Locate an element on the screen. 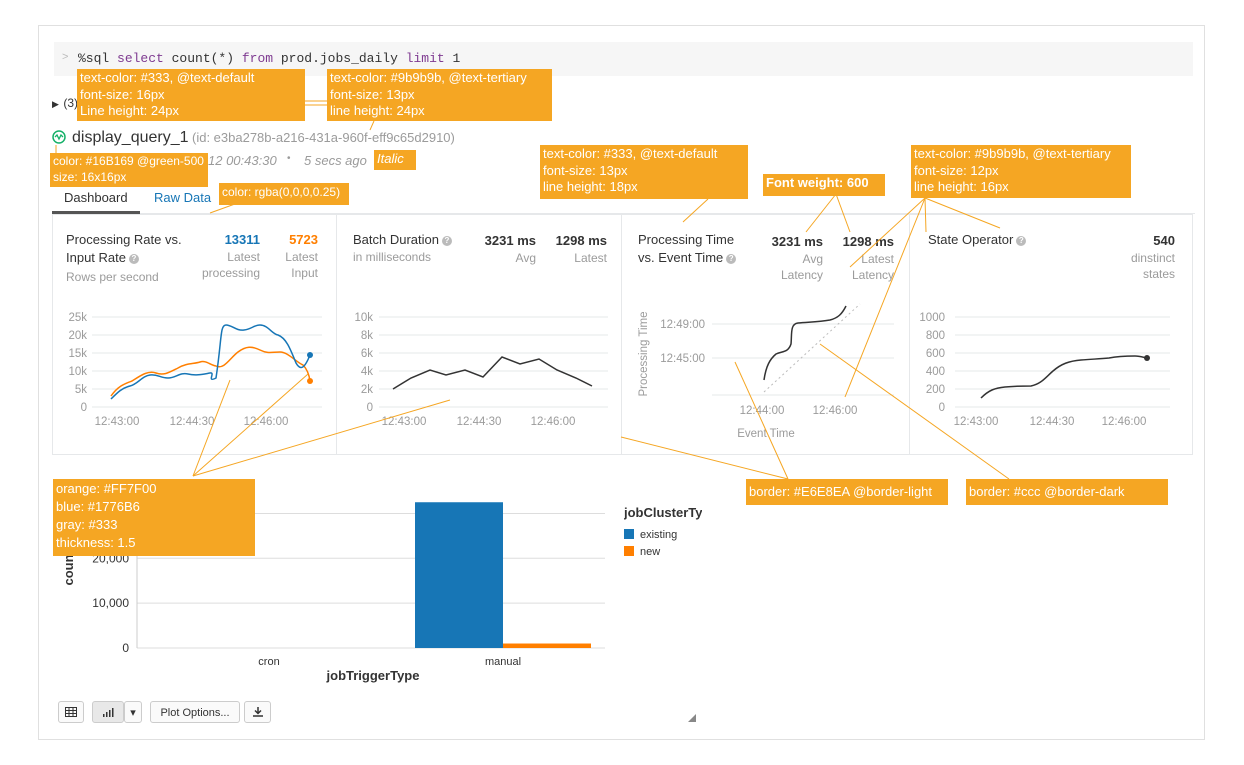 This screenshot has height=765, width=1244. bar-chart-view-button is located at coordinates (108, 712).